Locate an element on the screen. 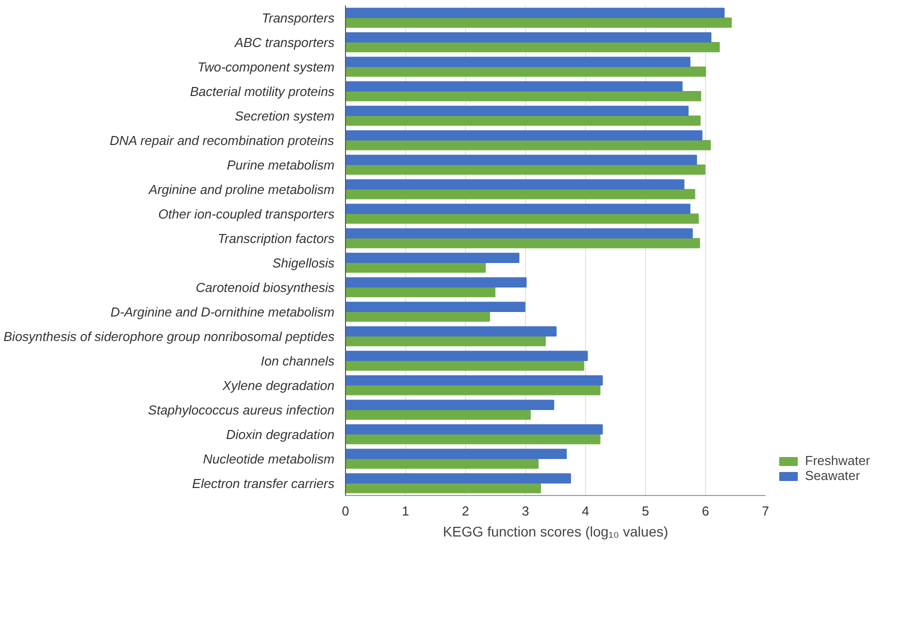  y-tick-label: Electron transfer carriers is located at coordinates (263, 483).